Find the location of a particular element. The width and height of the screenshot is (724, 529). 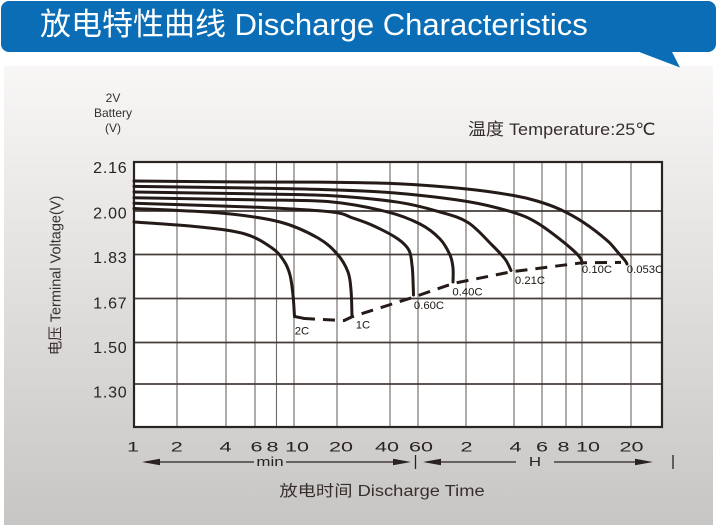

svg-text: 1 is located at coordinates (133, 447).